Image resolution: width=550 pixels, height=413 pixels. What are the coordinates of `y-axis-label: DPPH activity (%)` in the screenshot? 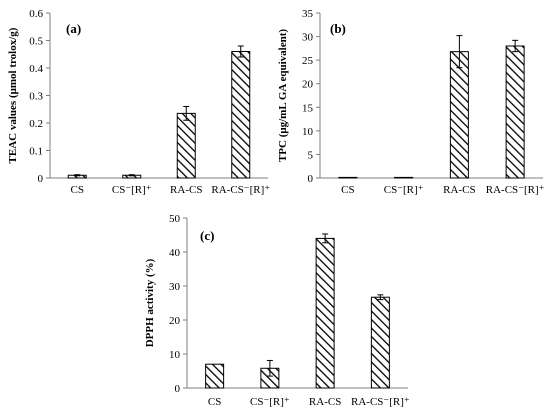 It's located at (150, 302).